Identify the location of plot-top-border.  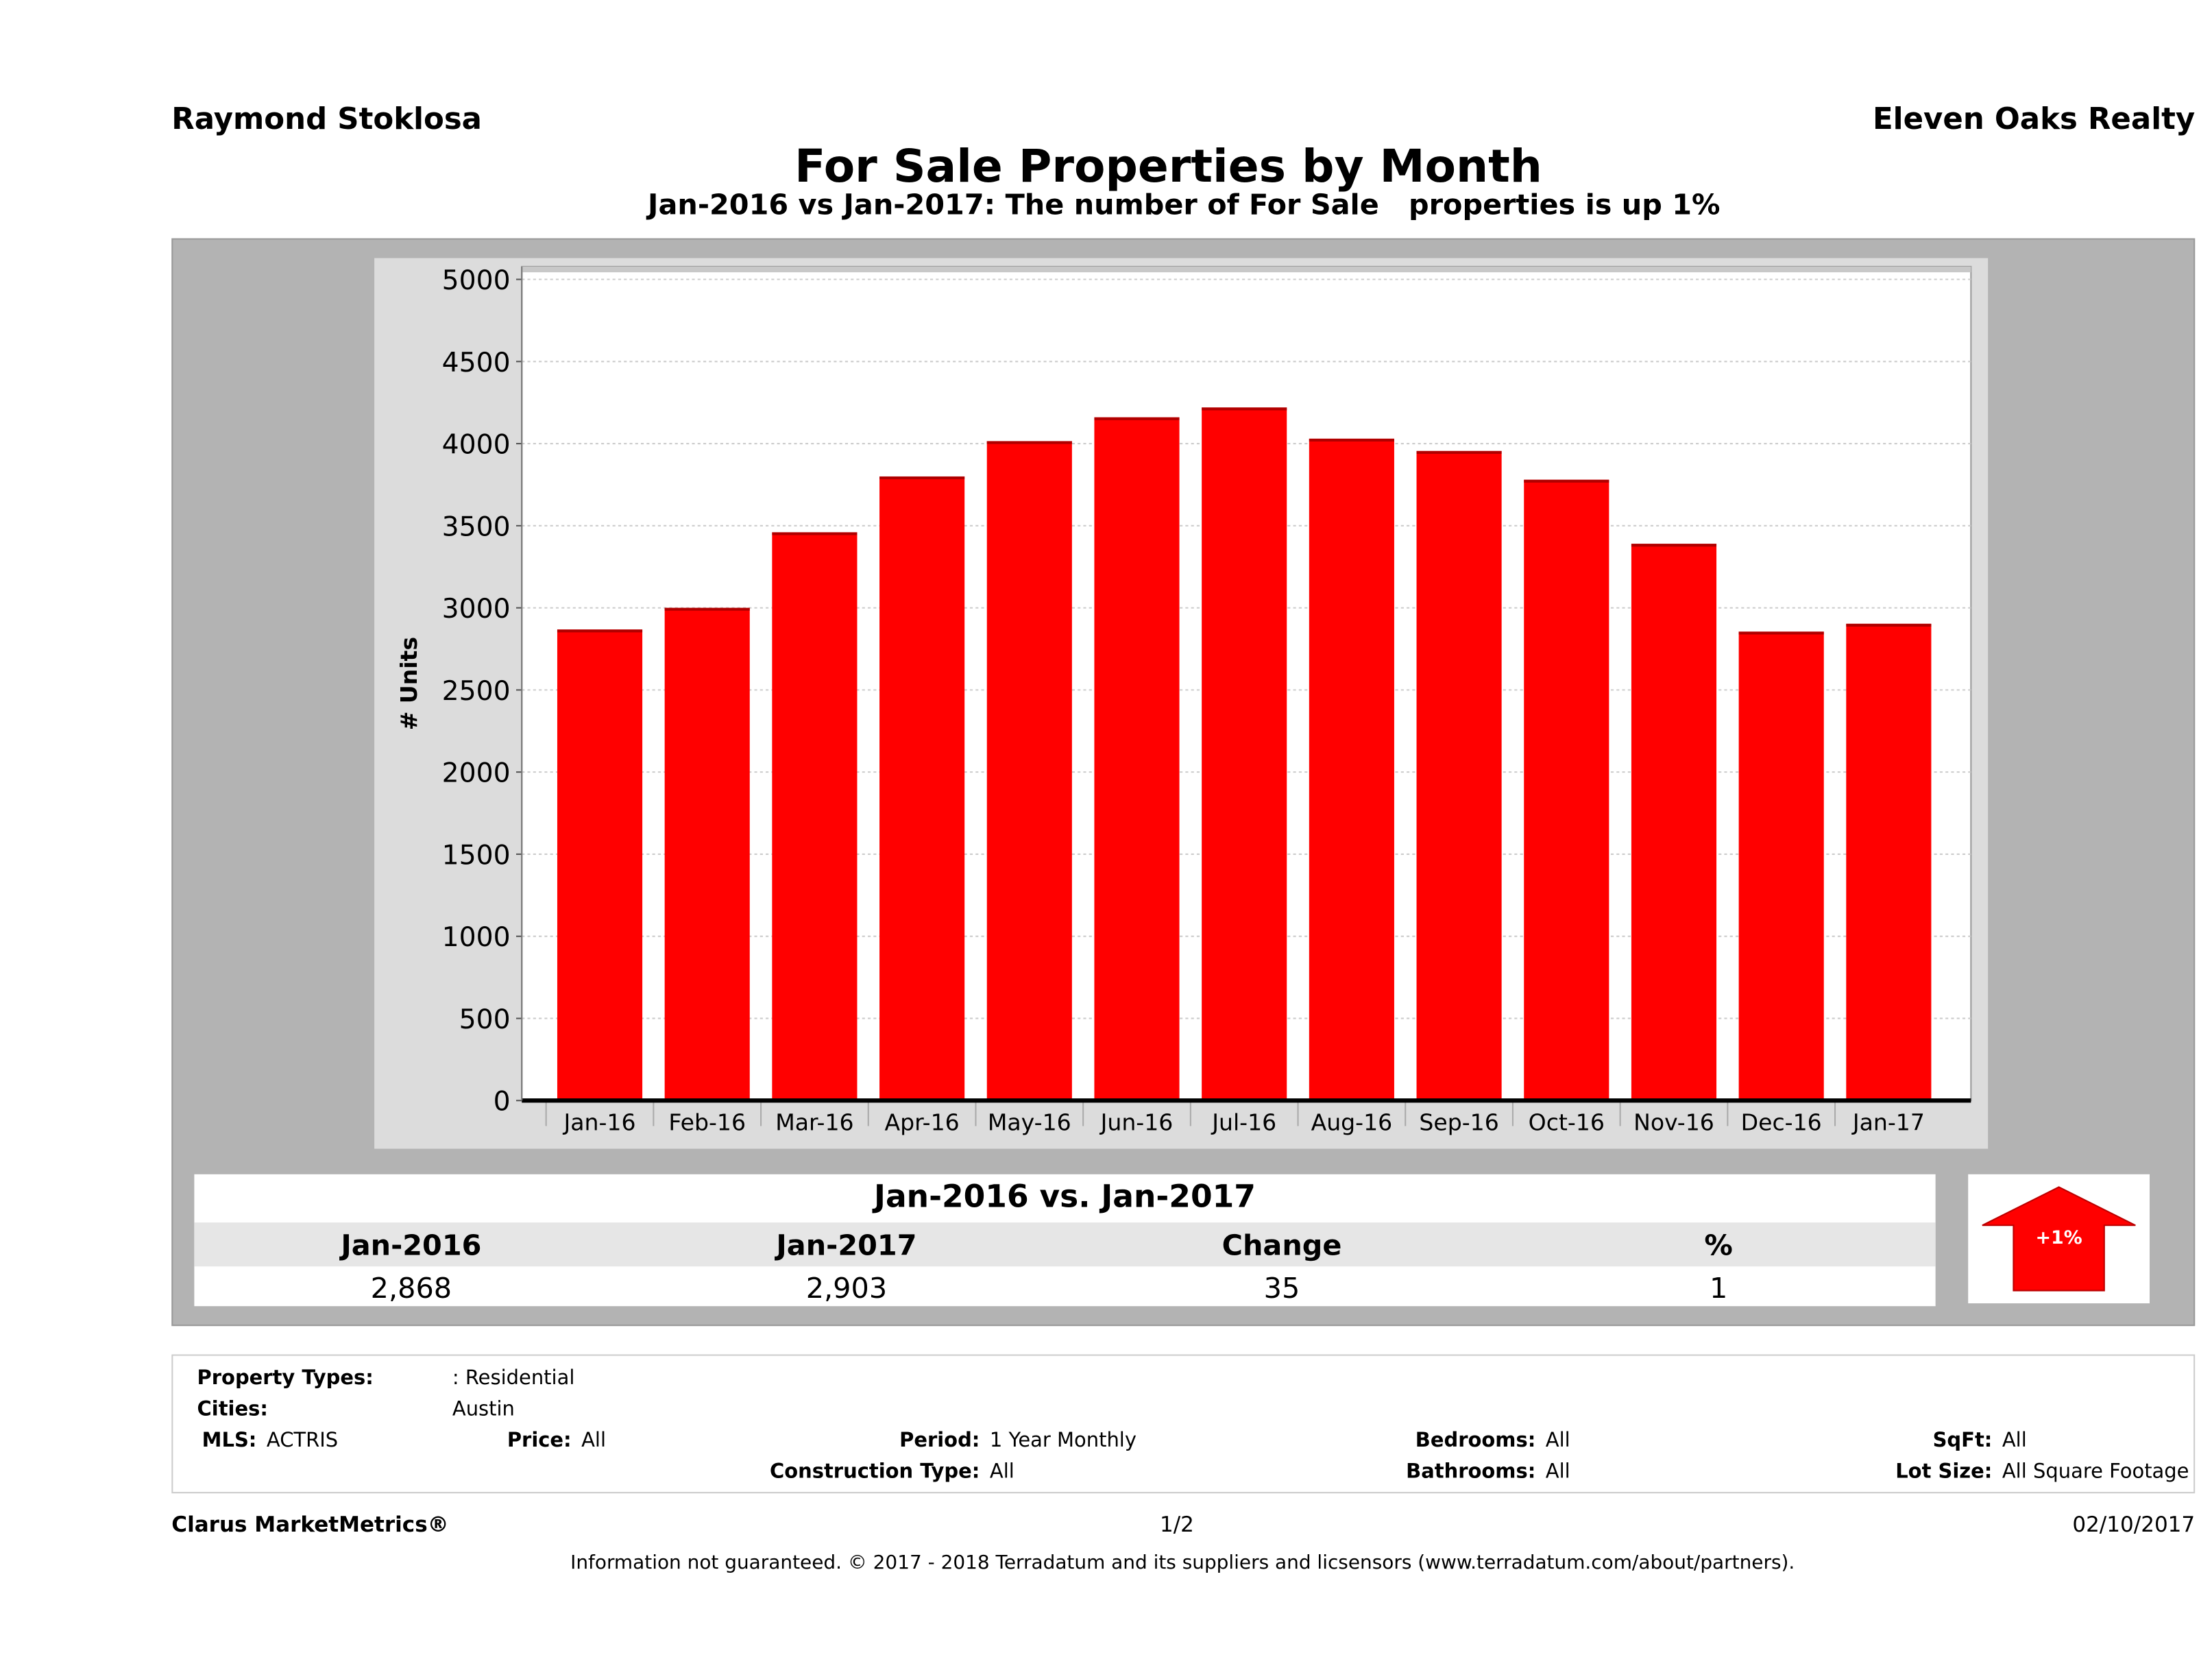
(1246, 269).